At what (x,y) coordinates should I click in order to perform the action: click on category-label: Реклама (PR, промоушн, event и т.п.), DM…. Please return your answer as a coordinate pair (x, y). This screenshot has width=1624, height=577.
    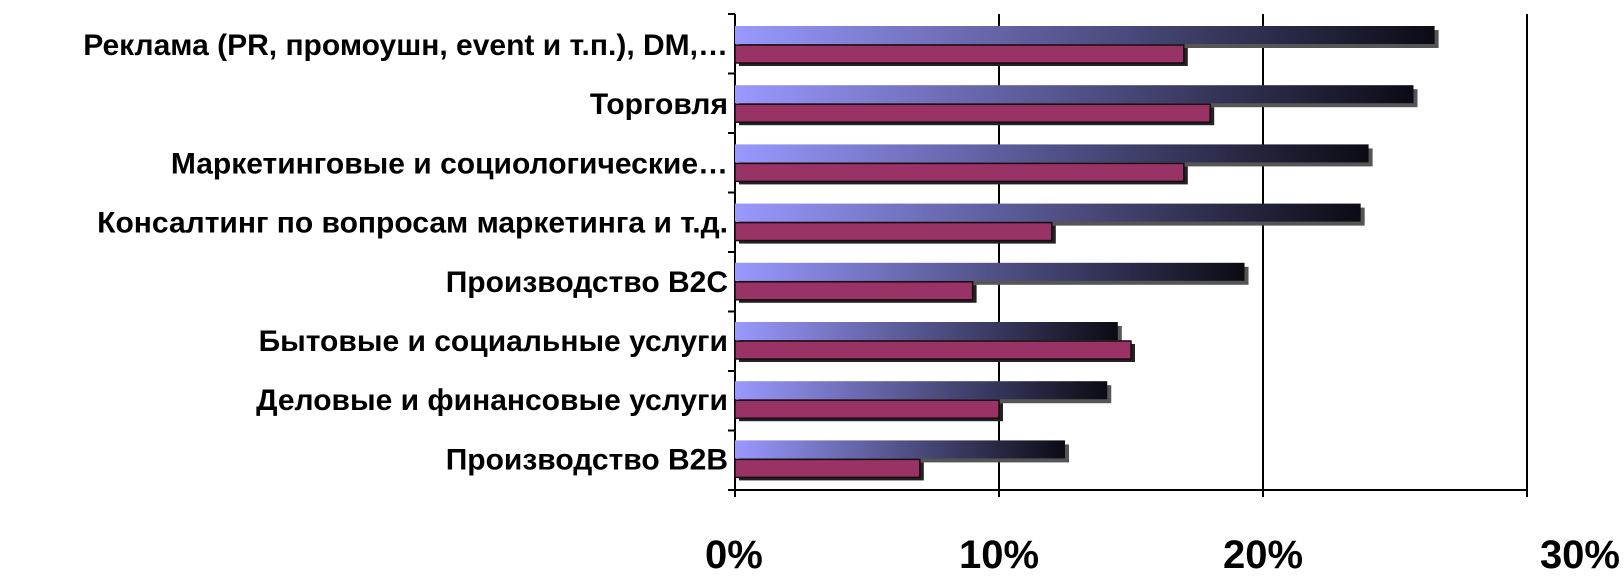
    Looking at the image, I should click on (405, 45).